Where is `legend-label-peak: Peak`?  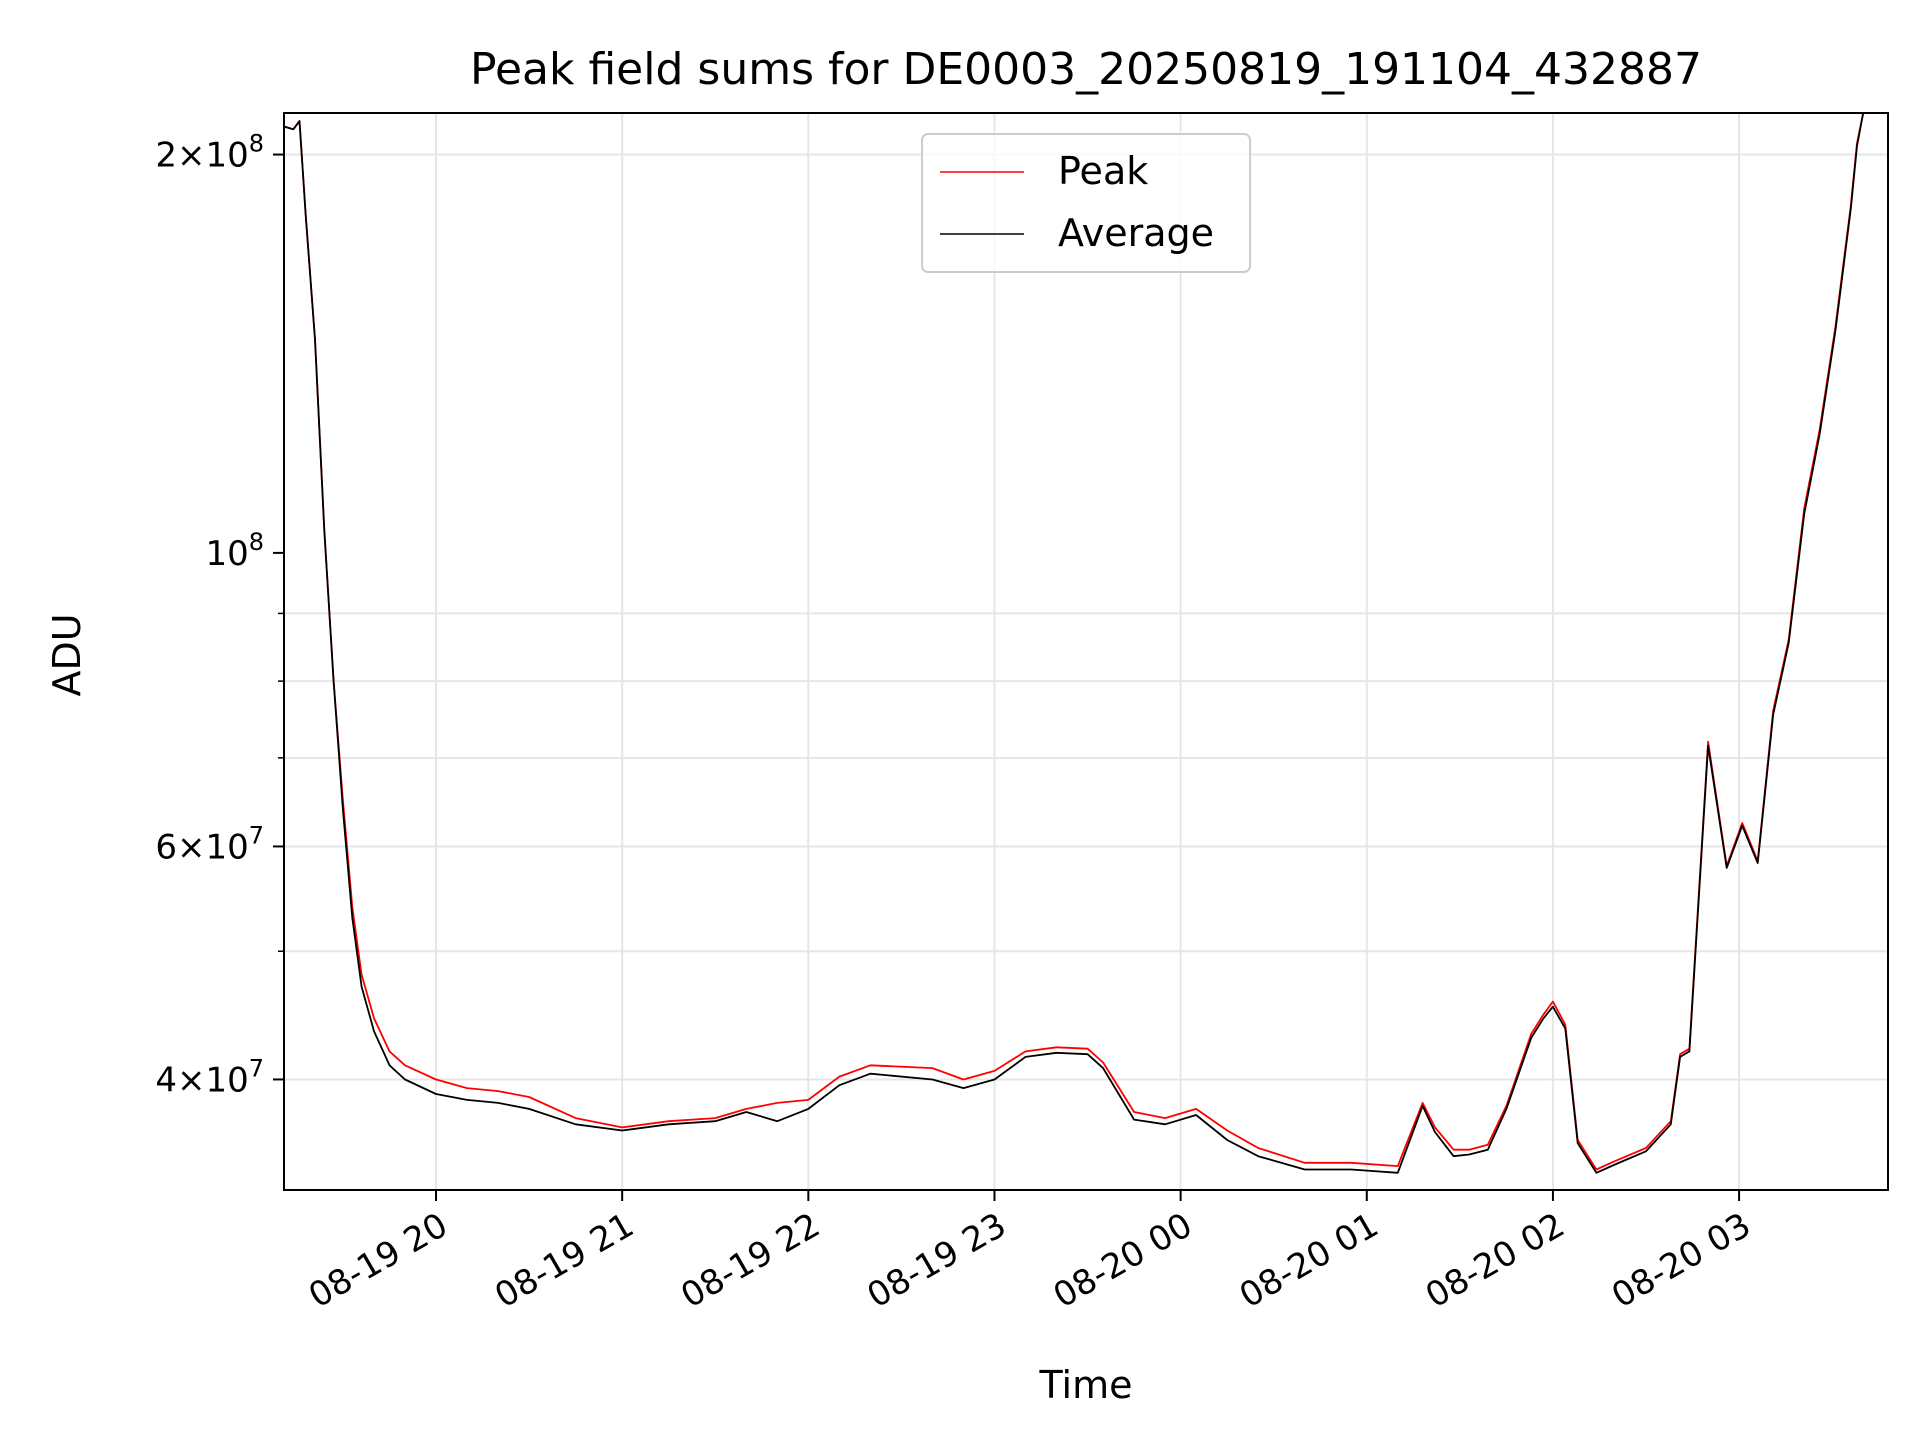
legend-label-peak: Peak is located at coordinates (1103, 171).